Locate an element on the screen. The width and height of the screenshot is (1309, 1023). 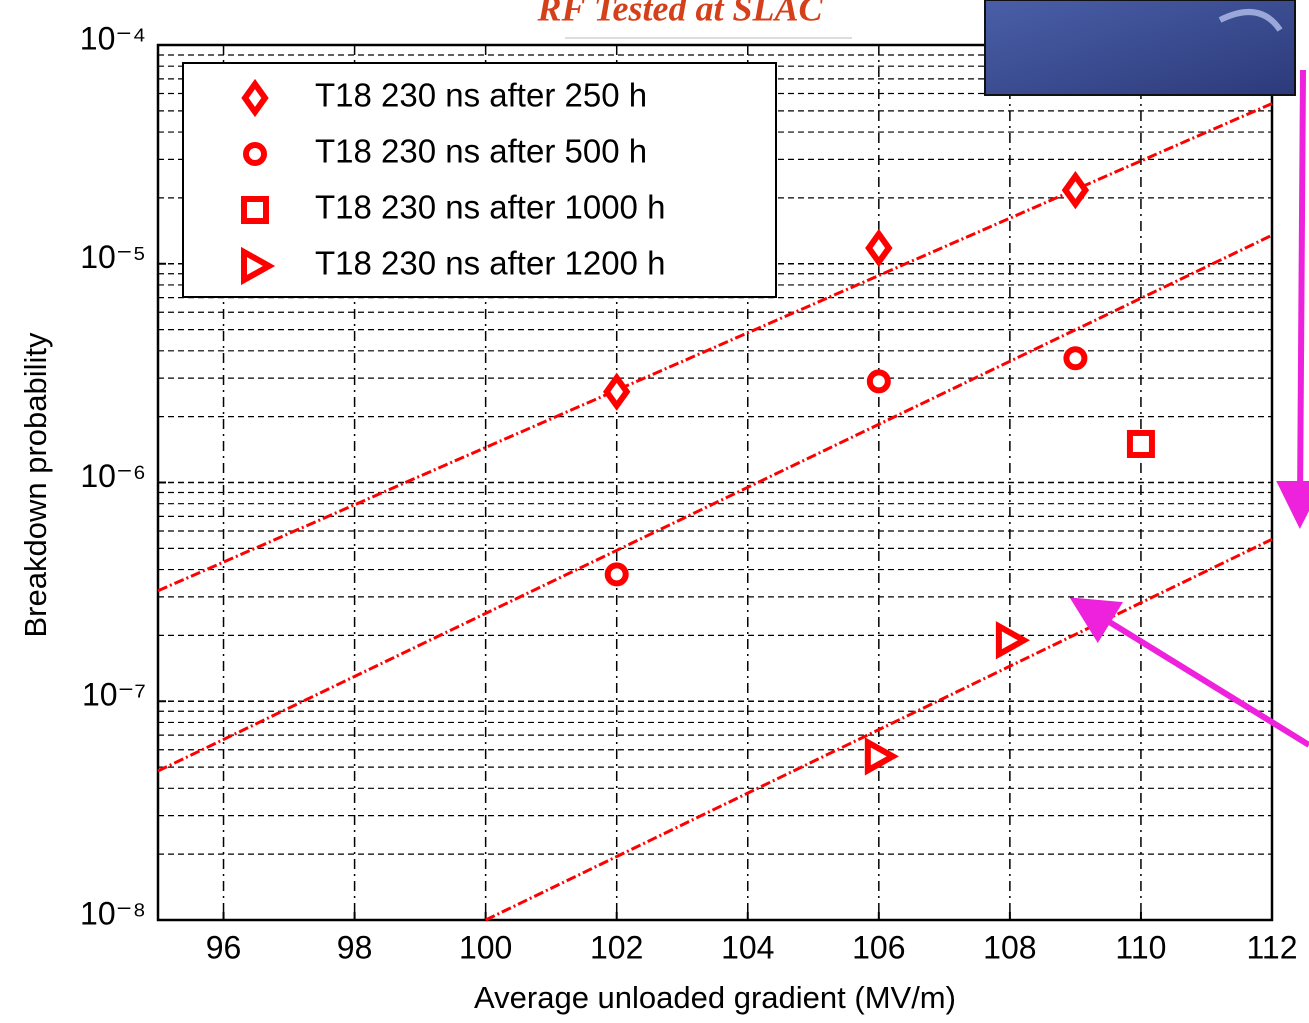
legend-label: T18 230 ns after 1200 h is located at coordinates (490, 263).